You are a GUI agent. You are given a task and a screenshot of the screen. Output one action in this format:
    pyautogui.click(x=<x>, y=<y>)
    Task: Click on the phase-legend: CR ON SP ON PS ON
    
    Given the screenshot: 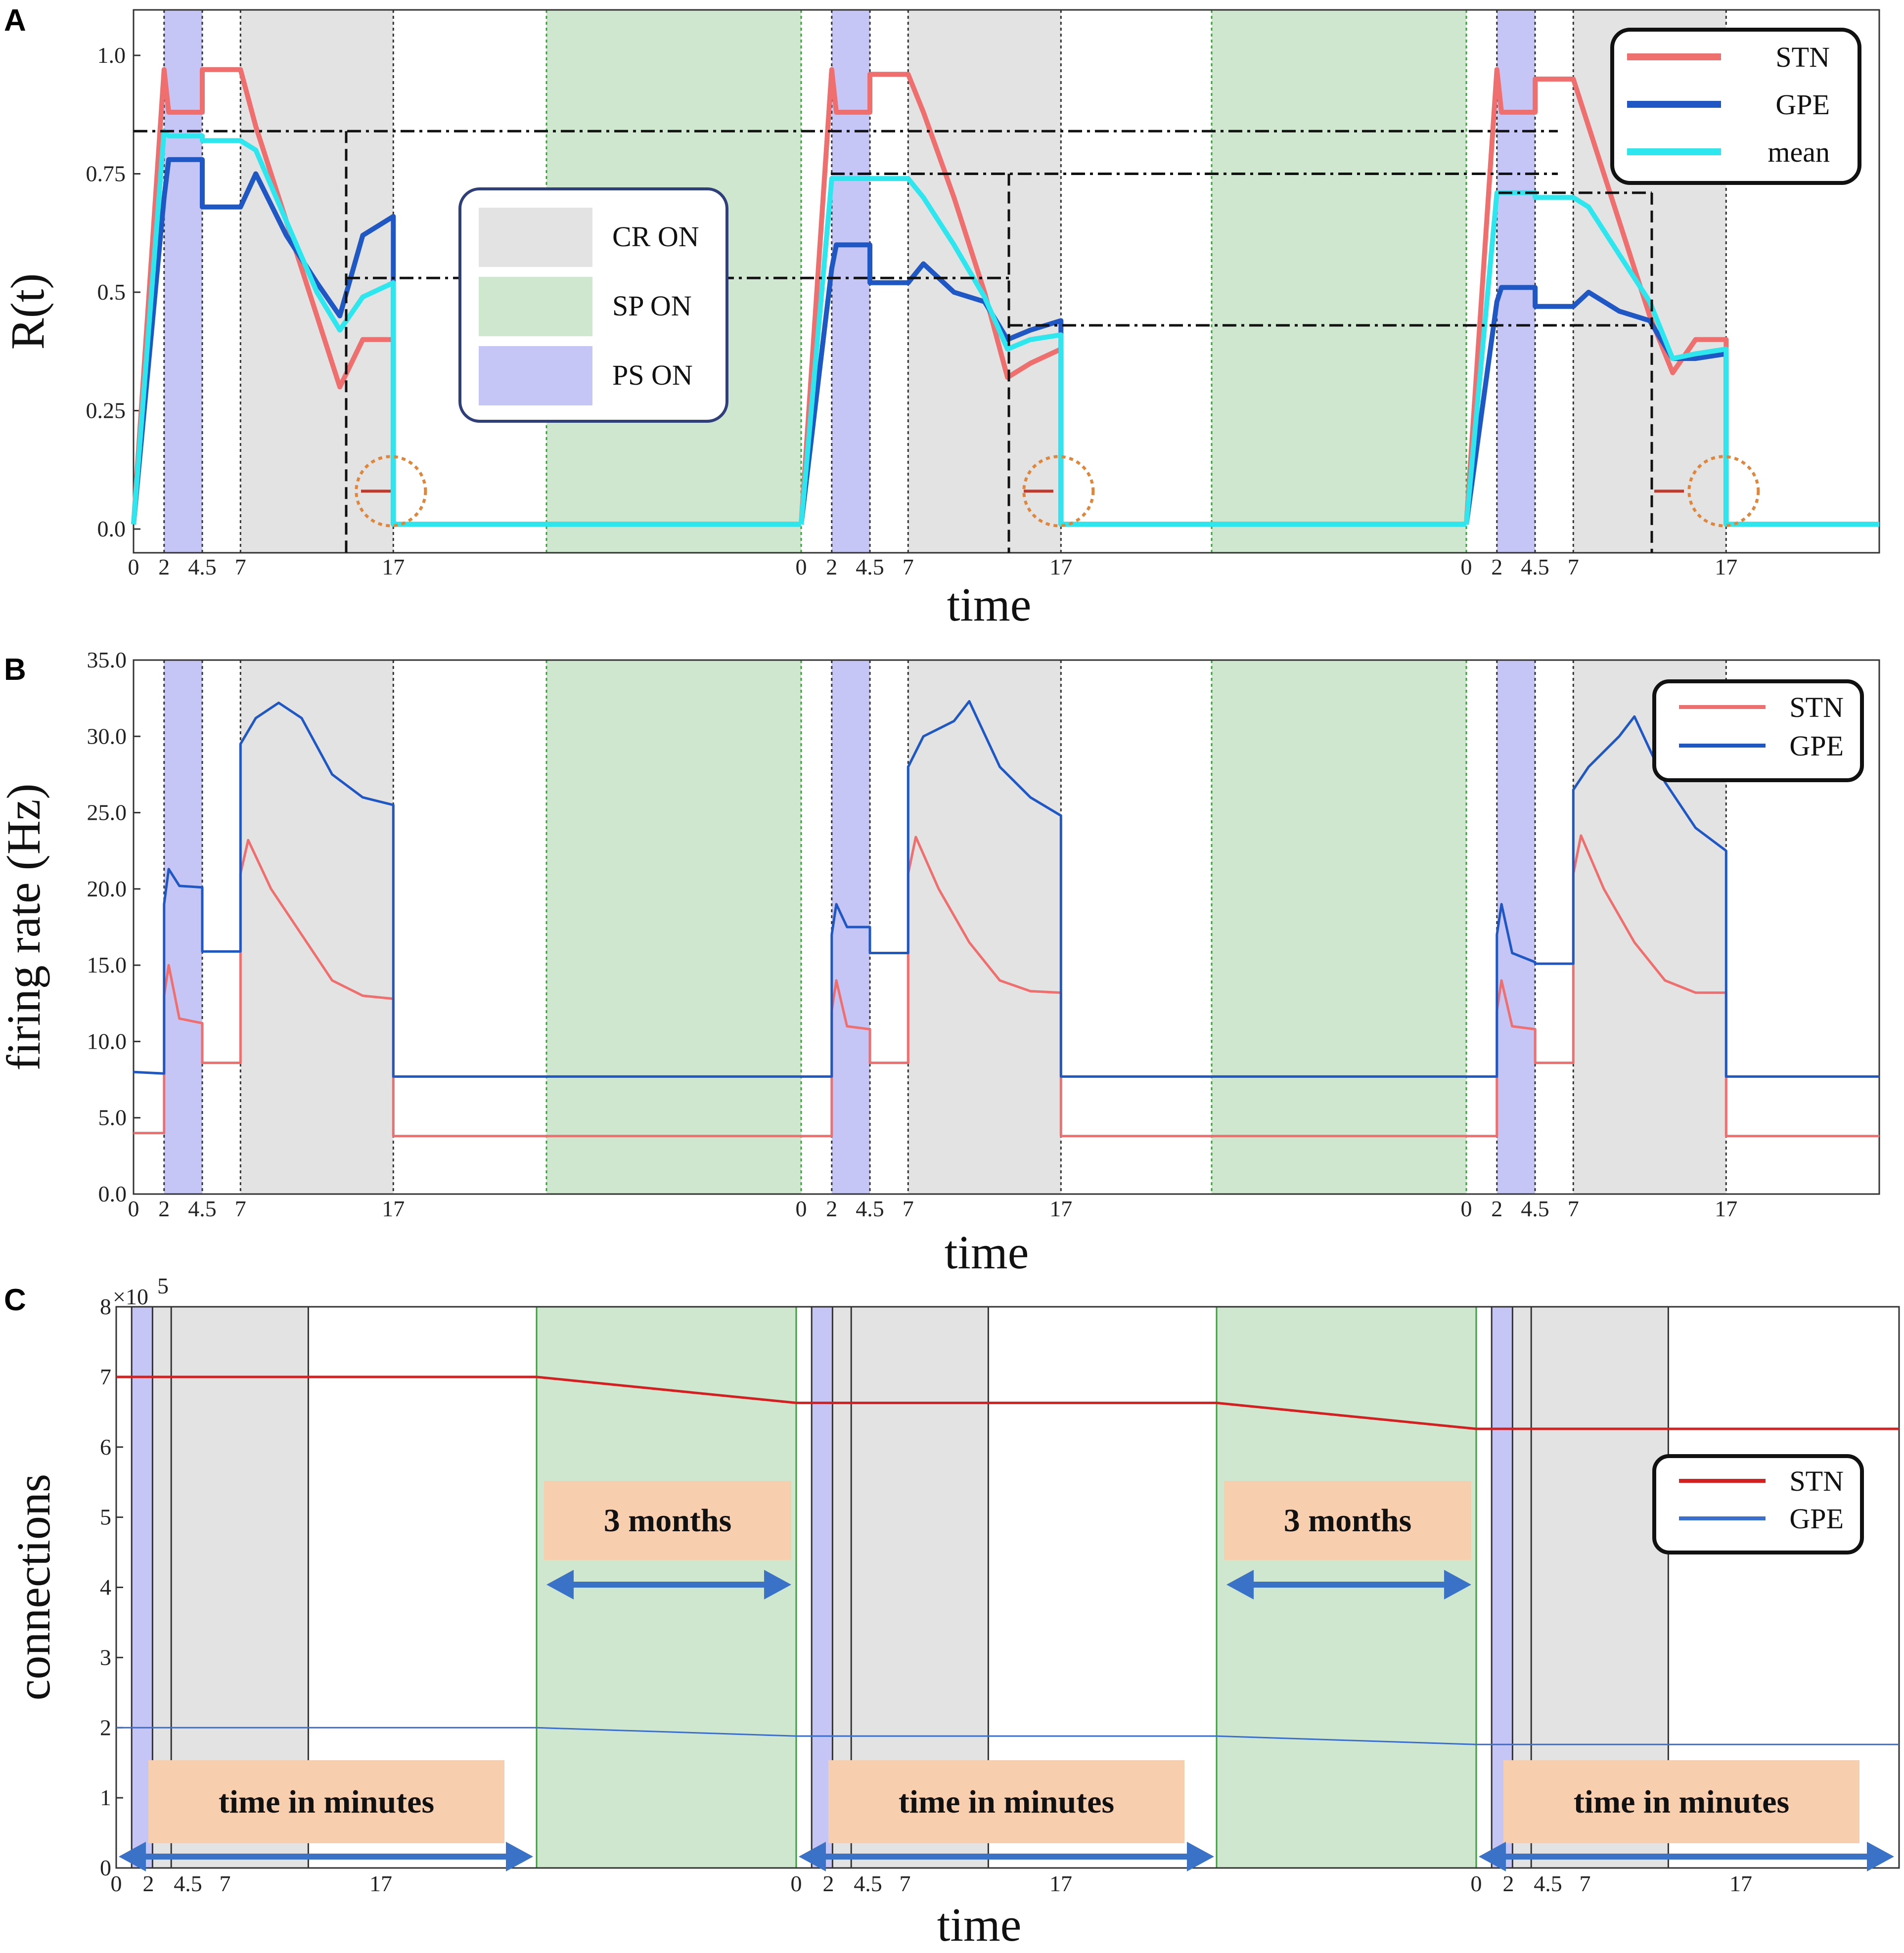 What is the action you would take?
    pyautogui.click(x=593, y=305)
    